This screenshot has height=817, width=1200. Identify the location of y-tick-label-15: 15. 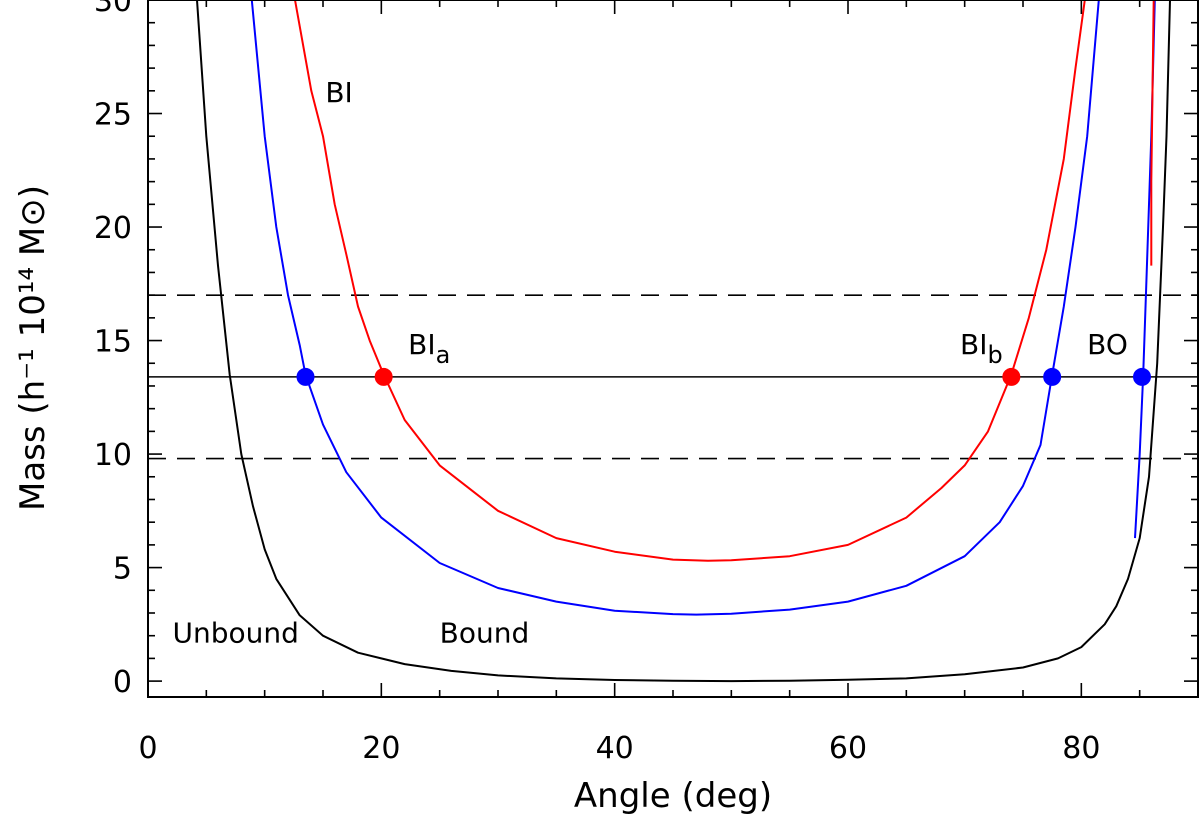
(113, 342).